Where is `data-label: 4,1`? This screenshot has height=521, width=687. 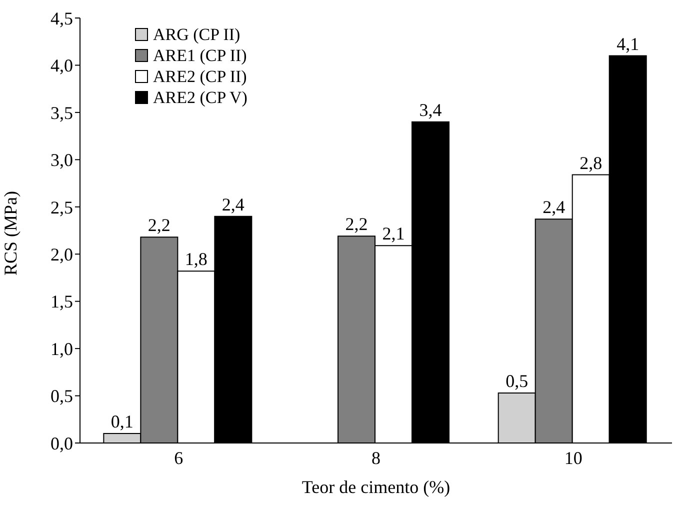 data-label: 4,1 is located at coordinates (628, 44).